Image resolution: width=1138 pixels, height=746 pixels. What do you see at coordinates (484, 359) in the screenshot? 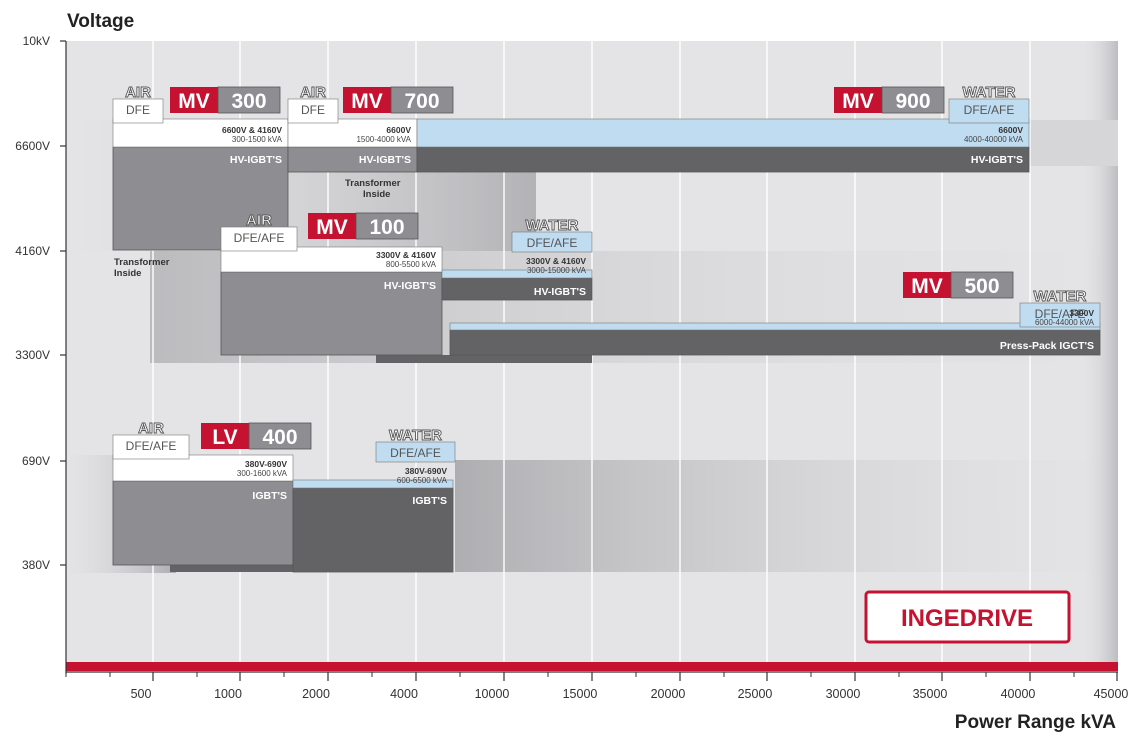
I see `mv100-base-strip` at bounding box center [484, 359].